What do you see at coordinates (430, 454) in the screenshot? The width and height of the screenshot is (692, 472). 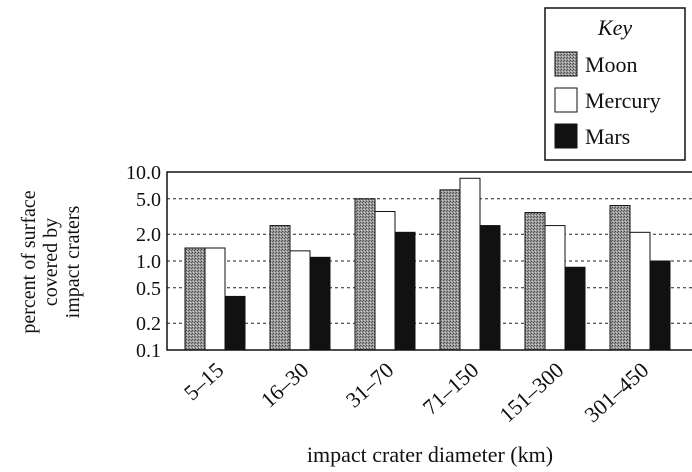 I see `x-axis-title: impact crater diameter (km)` at bounding box center [430, 454].